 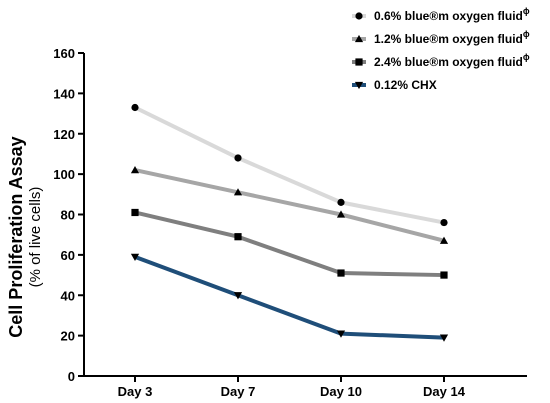 I want to click on x-tick-label: Day 10, so click(x=341, y=391).